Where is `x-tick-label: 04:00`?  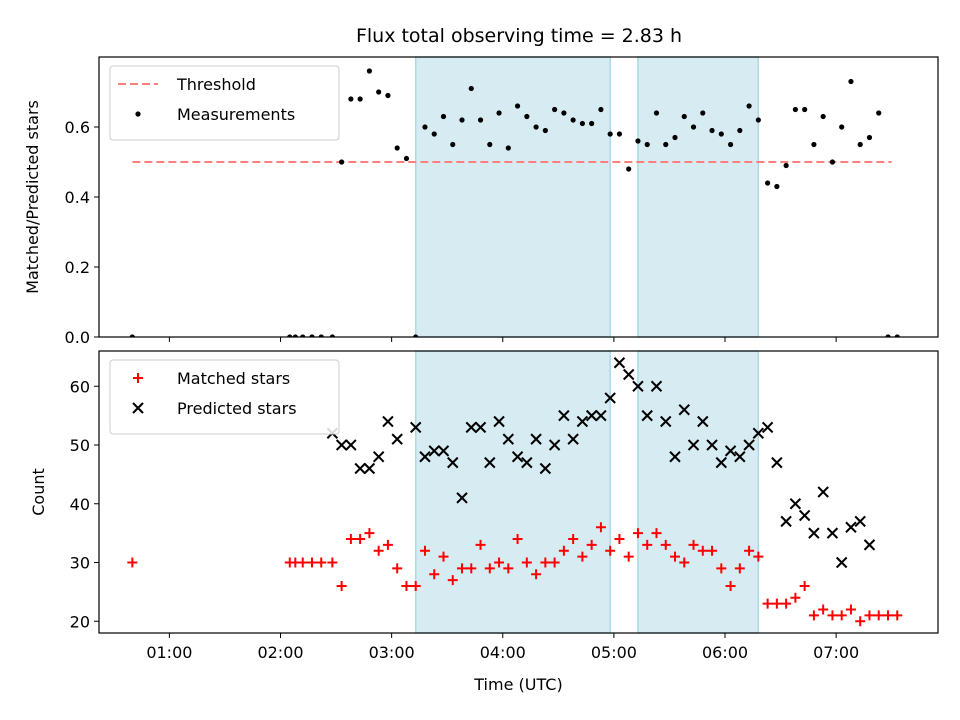 x-tick-label: 04:00 is located at coordinates (503, 652).